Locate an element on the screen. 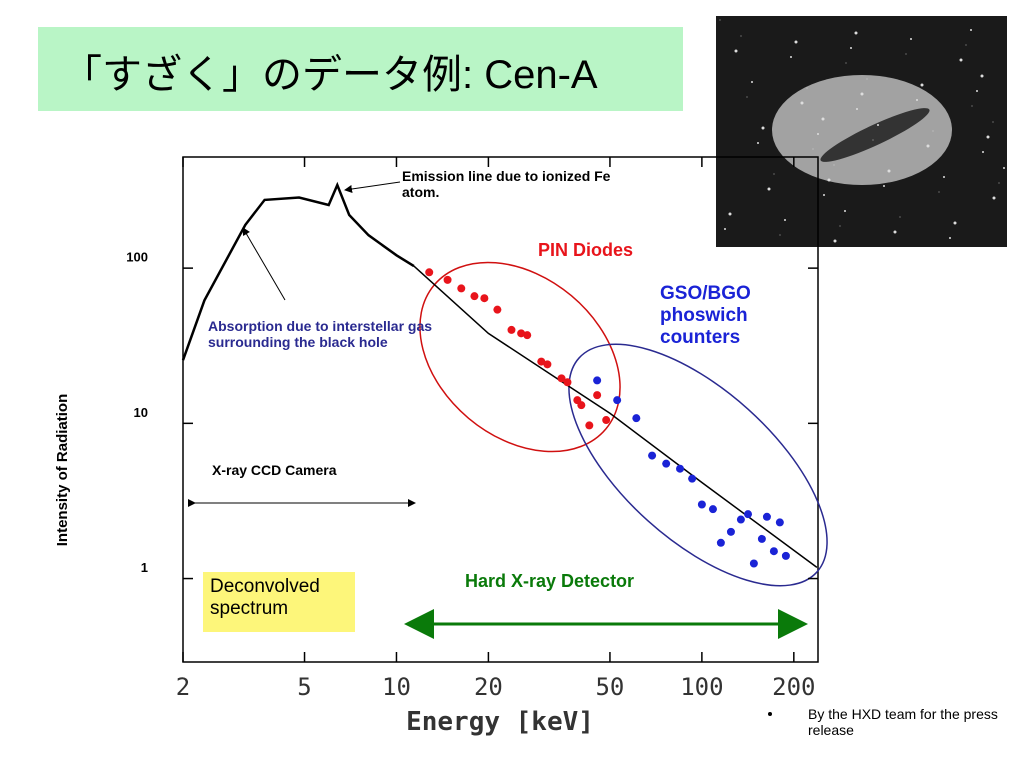 The width and height of the screenshot is (1024, 768). bullet is located at coordinates (770, 714).